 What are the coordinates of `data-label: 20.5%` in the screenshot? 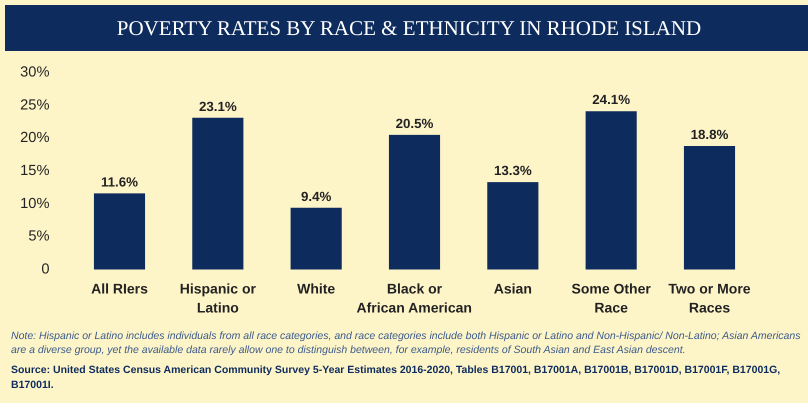 It's located at (415, 123).